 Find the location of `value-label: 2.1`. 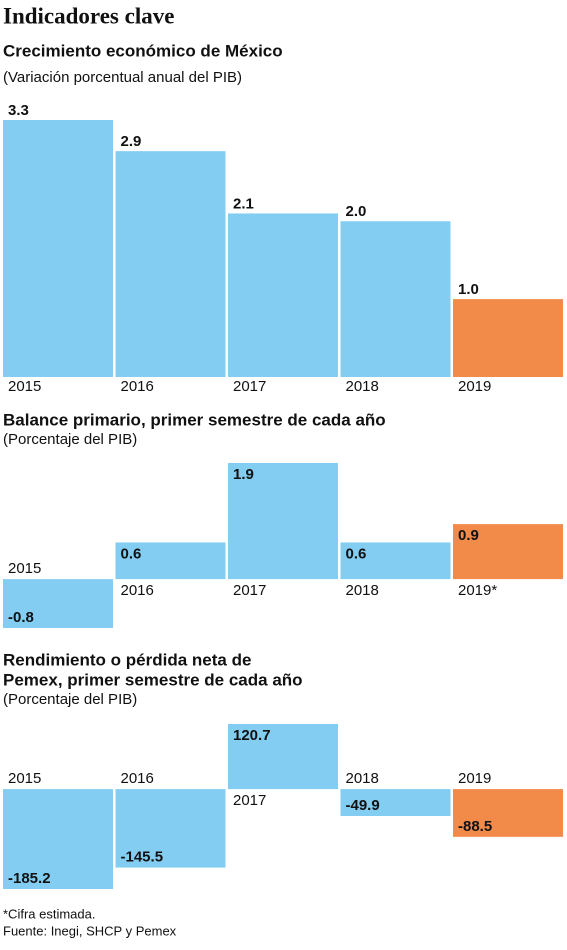

value-label: 2.1 is located at coordinates (243, 203).